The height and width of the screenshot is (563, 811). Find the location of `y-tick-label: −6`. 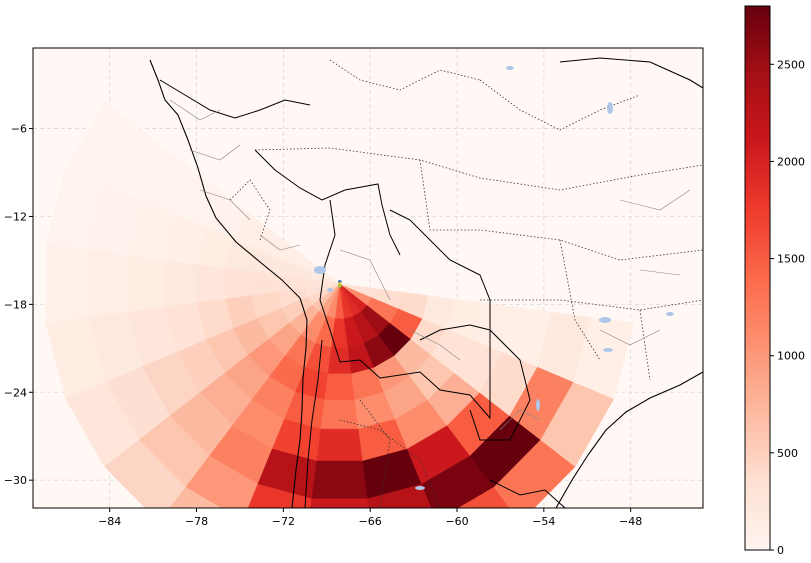

y-tick-label: −6 is located at coordinates (19, 129).